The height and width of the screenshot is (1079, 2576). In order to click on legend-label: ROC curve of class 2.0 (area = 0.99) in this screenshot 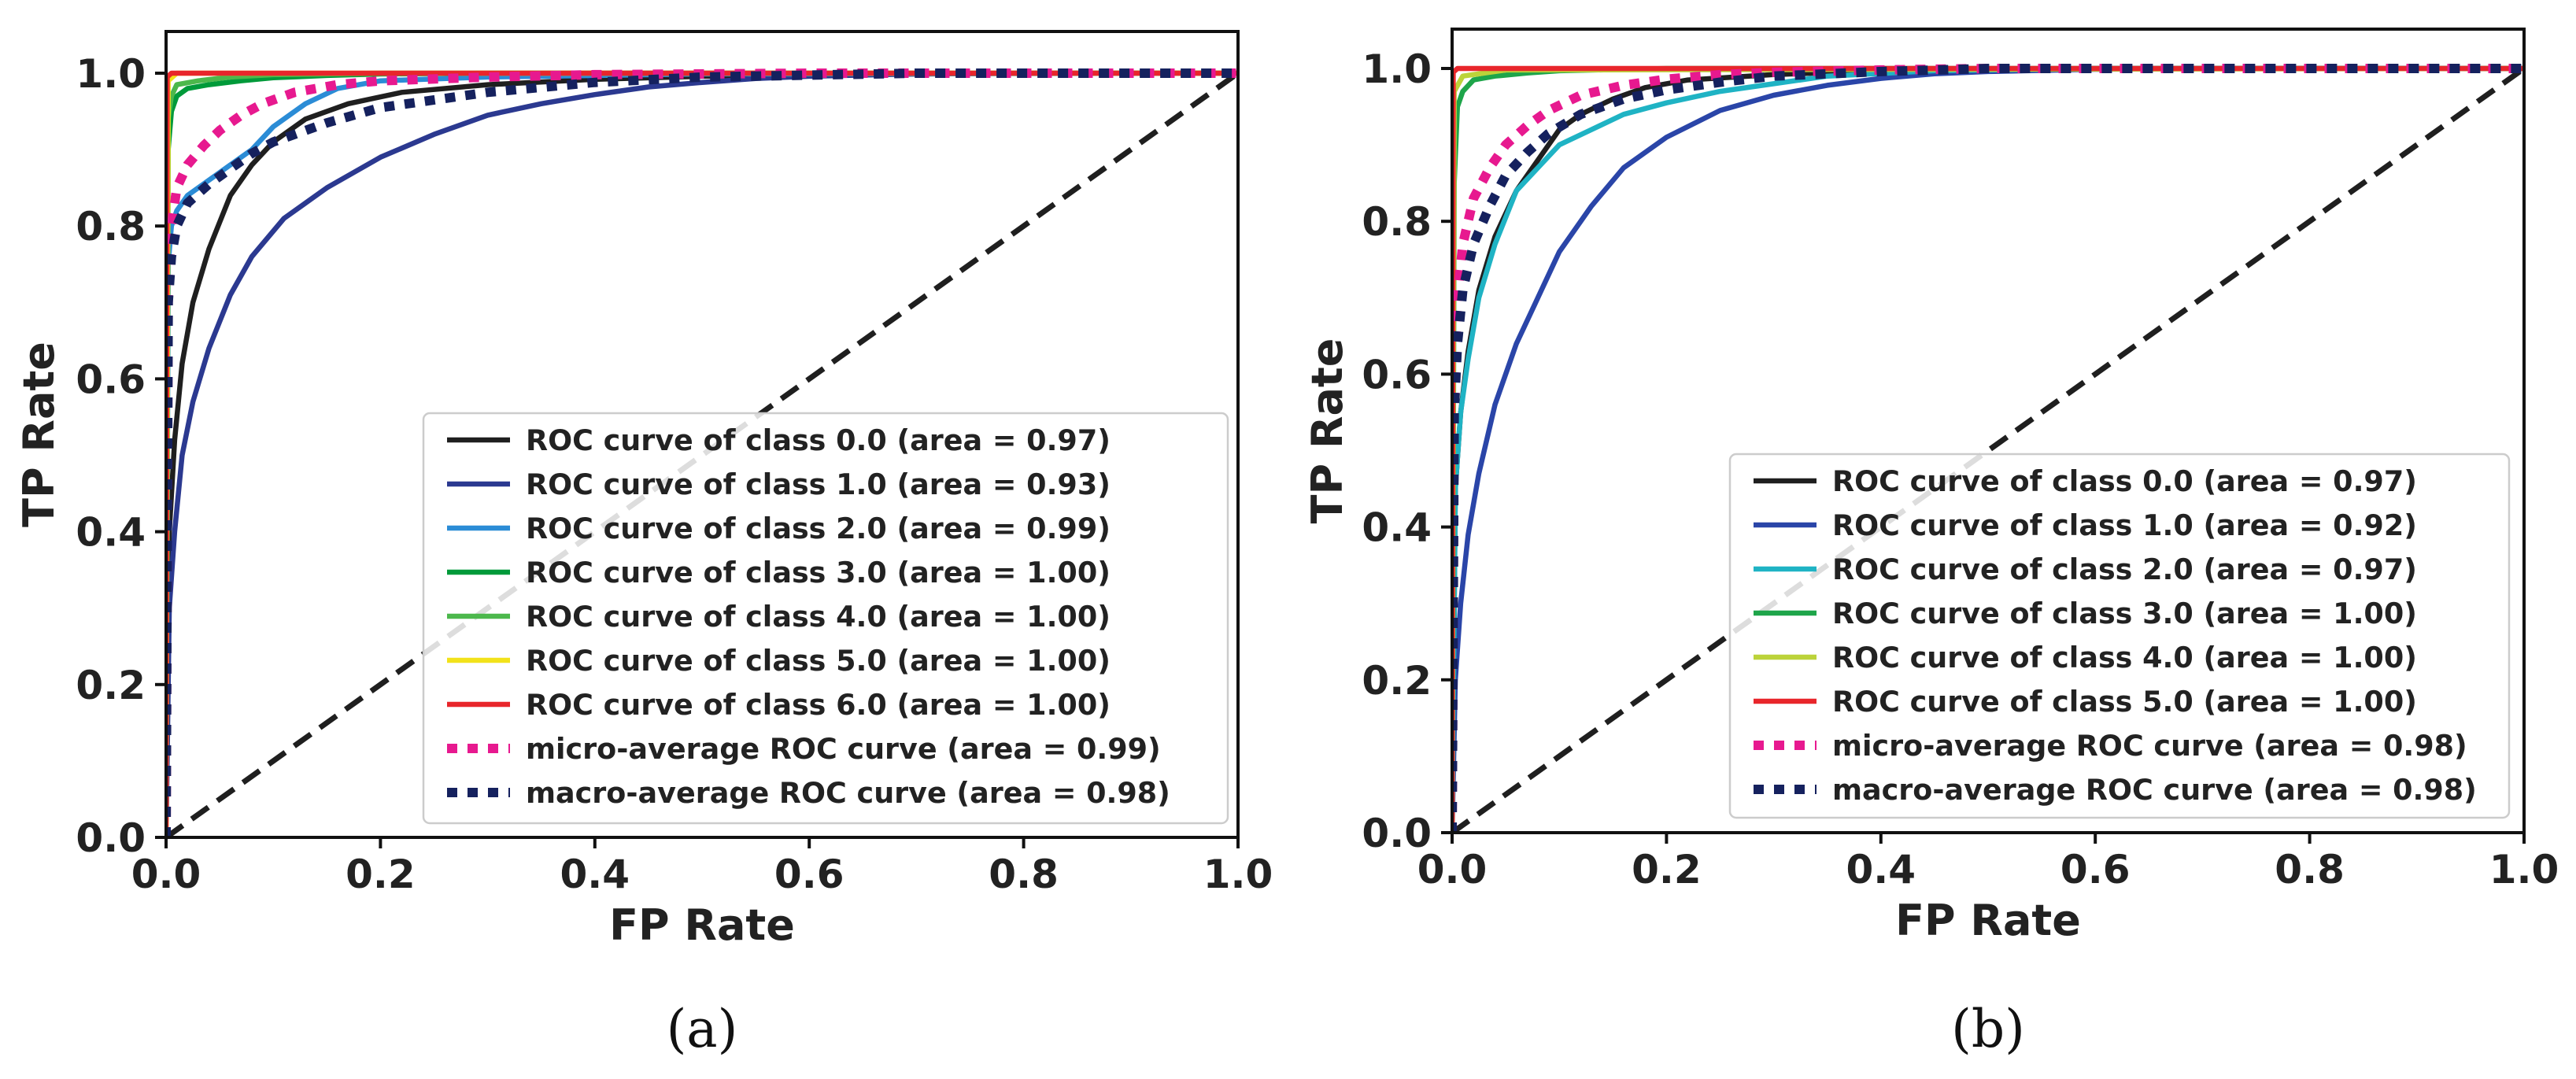, I will do `click(818, 528)`.